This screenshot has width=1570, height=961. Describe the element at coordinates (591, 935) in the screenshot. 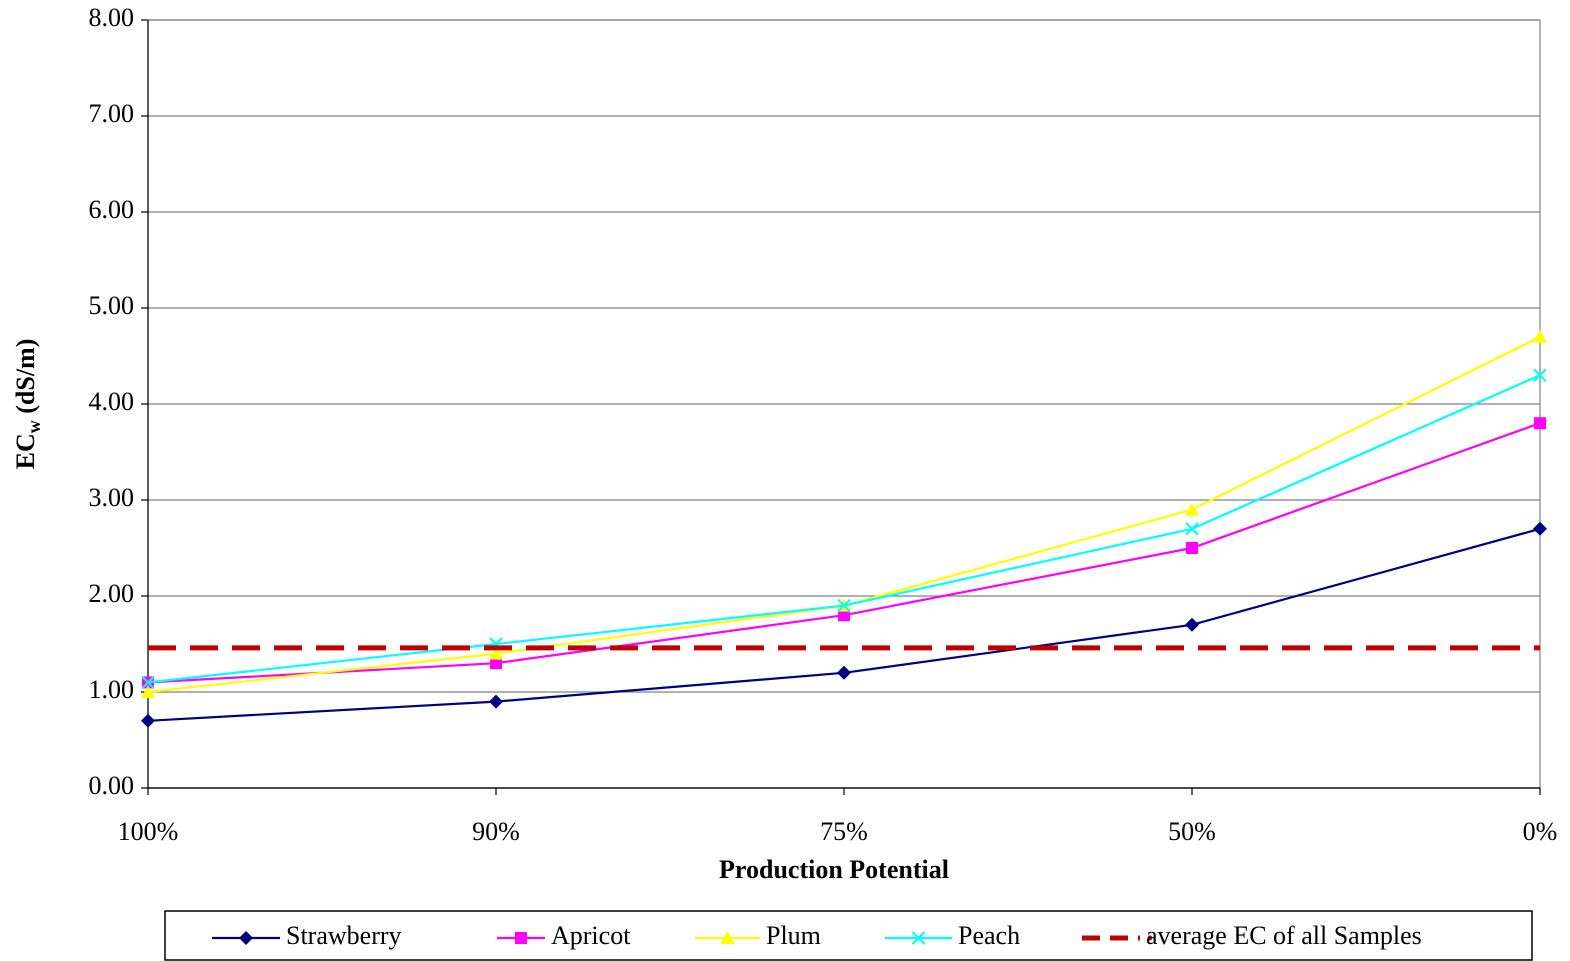

I see `legend-label: Apricot` at that location.